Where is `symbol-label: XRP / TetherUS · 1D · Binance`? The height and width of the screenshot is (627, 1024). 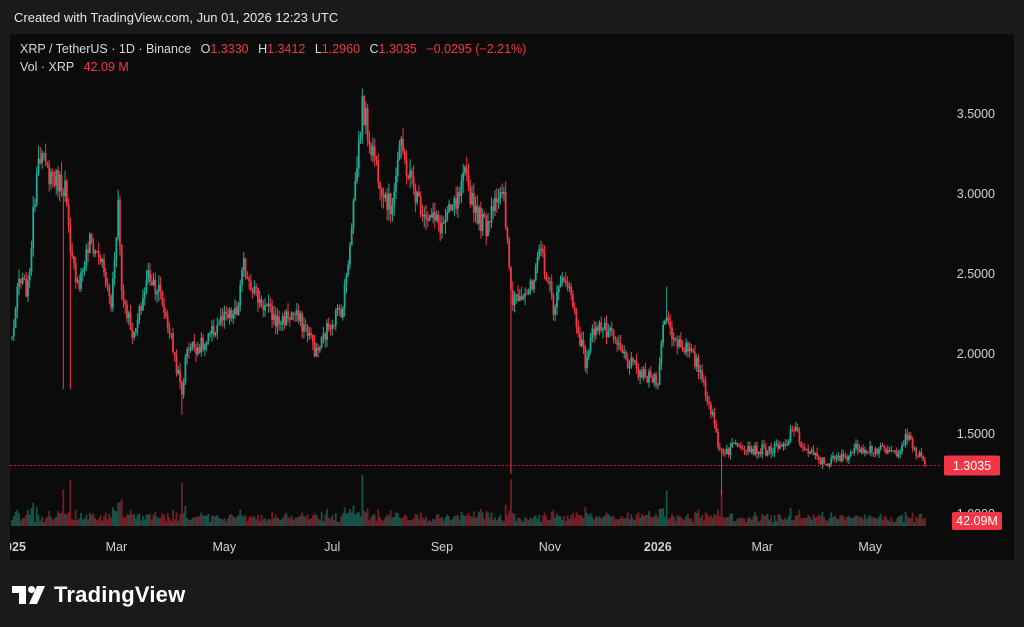 symbol-label: XRP / TetherUS · 1D · Binance is located at coordinates (106, 49).